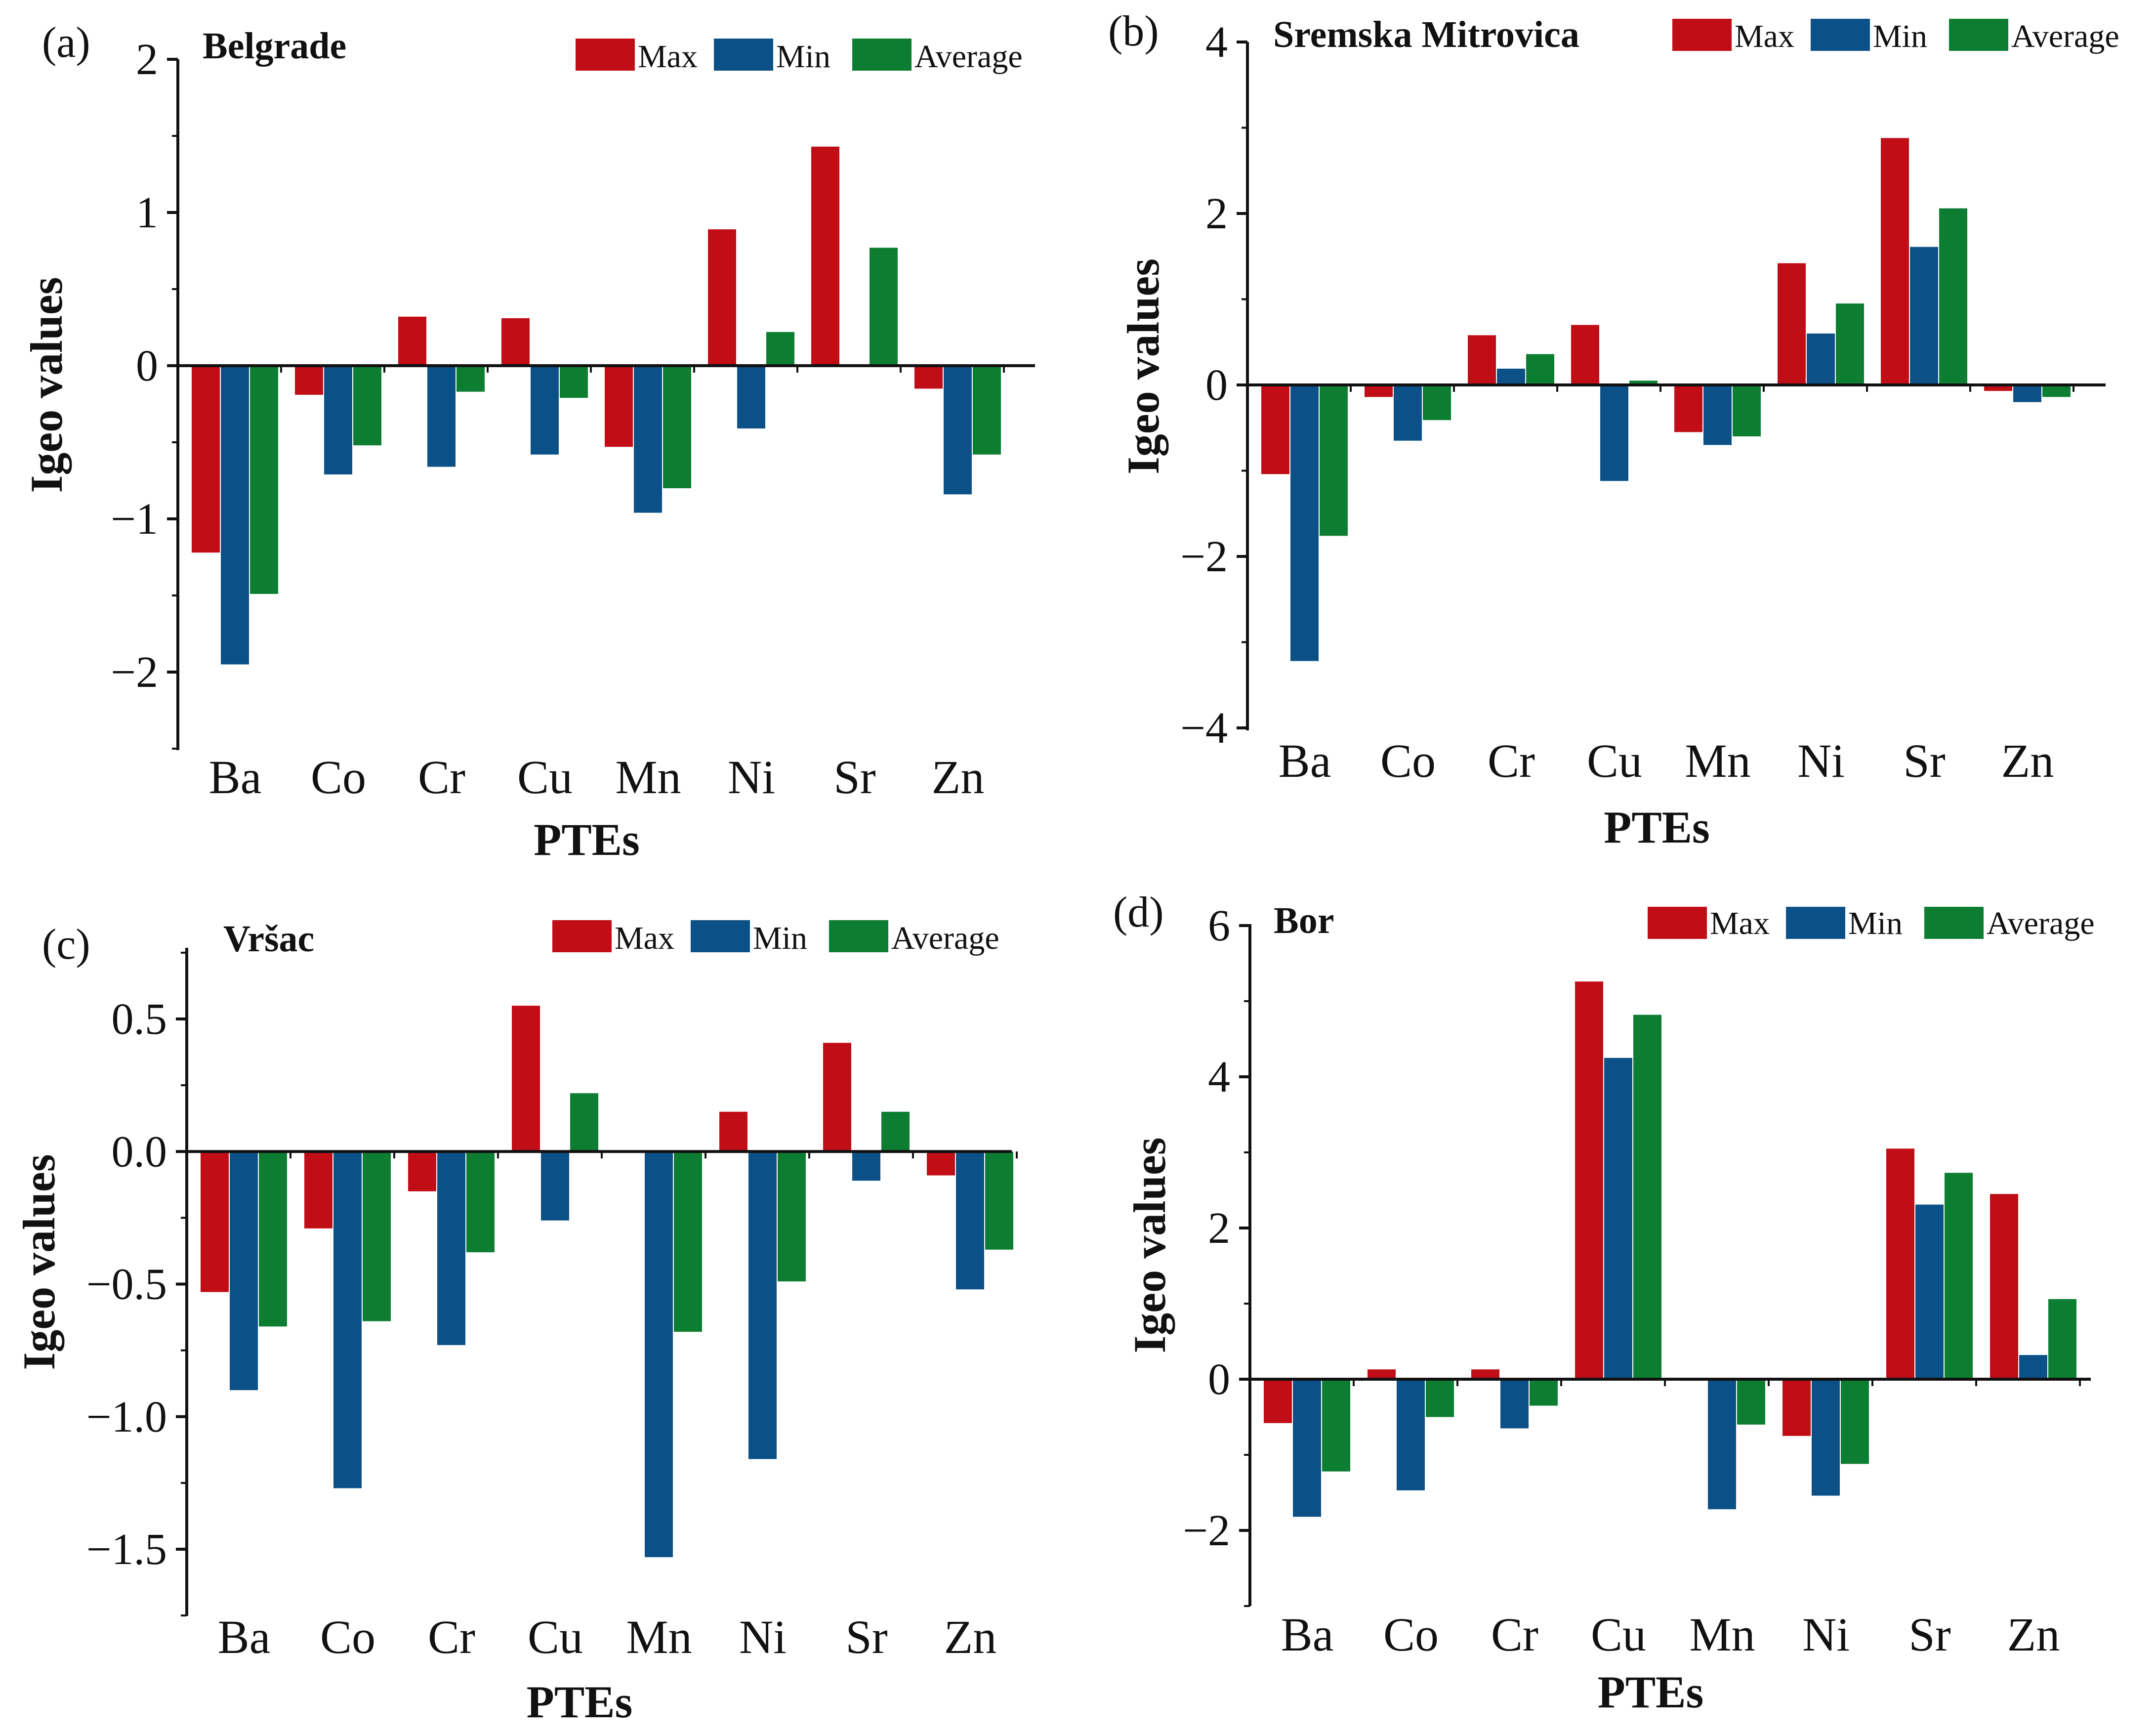 Image resolution: width=2156 pixels, height=1736 pixels. Describe the element at coordinates (268, 939) in the screenshot. I see `panel-title: Vršac` at that location.